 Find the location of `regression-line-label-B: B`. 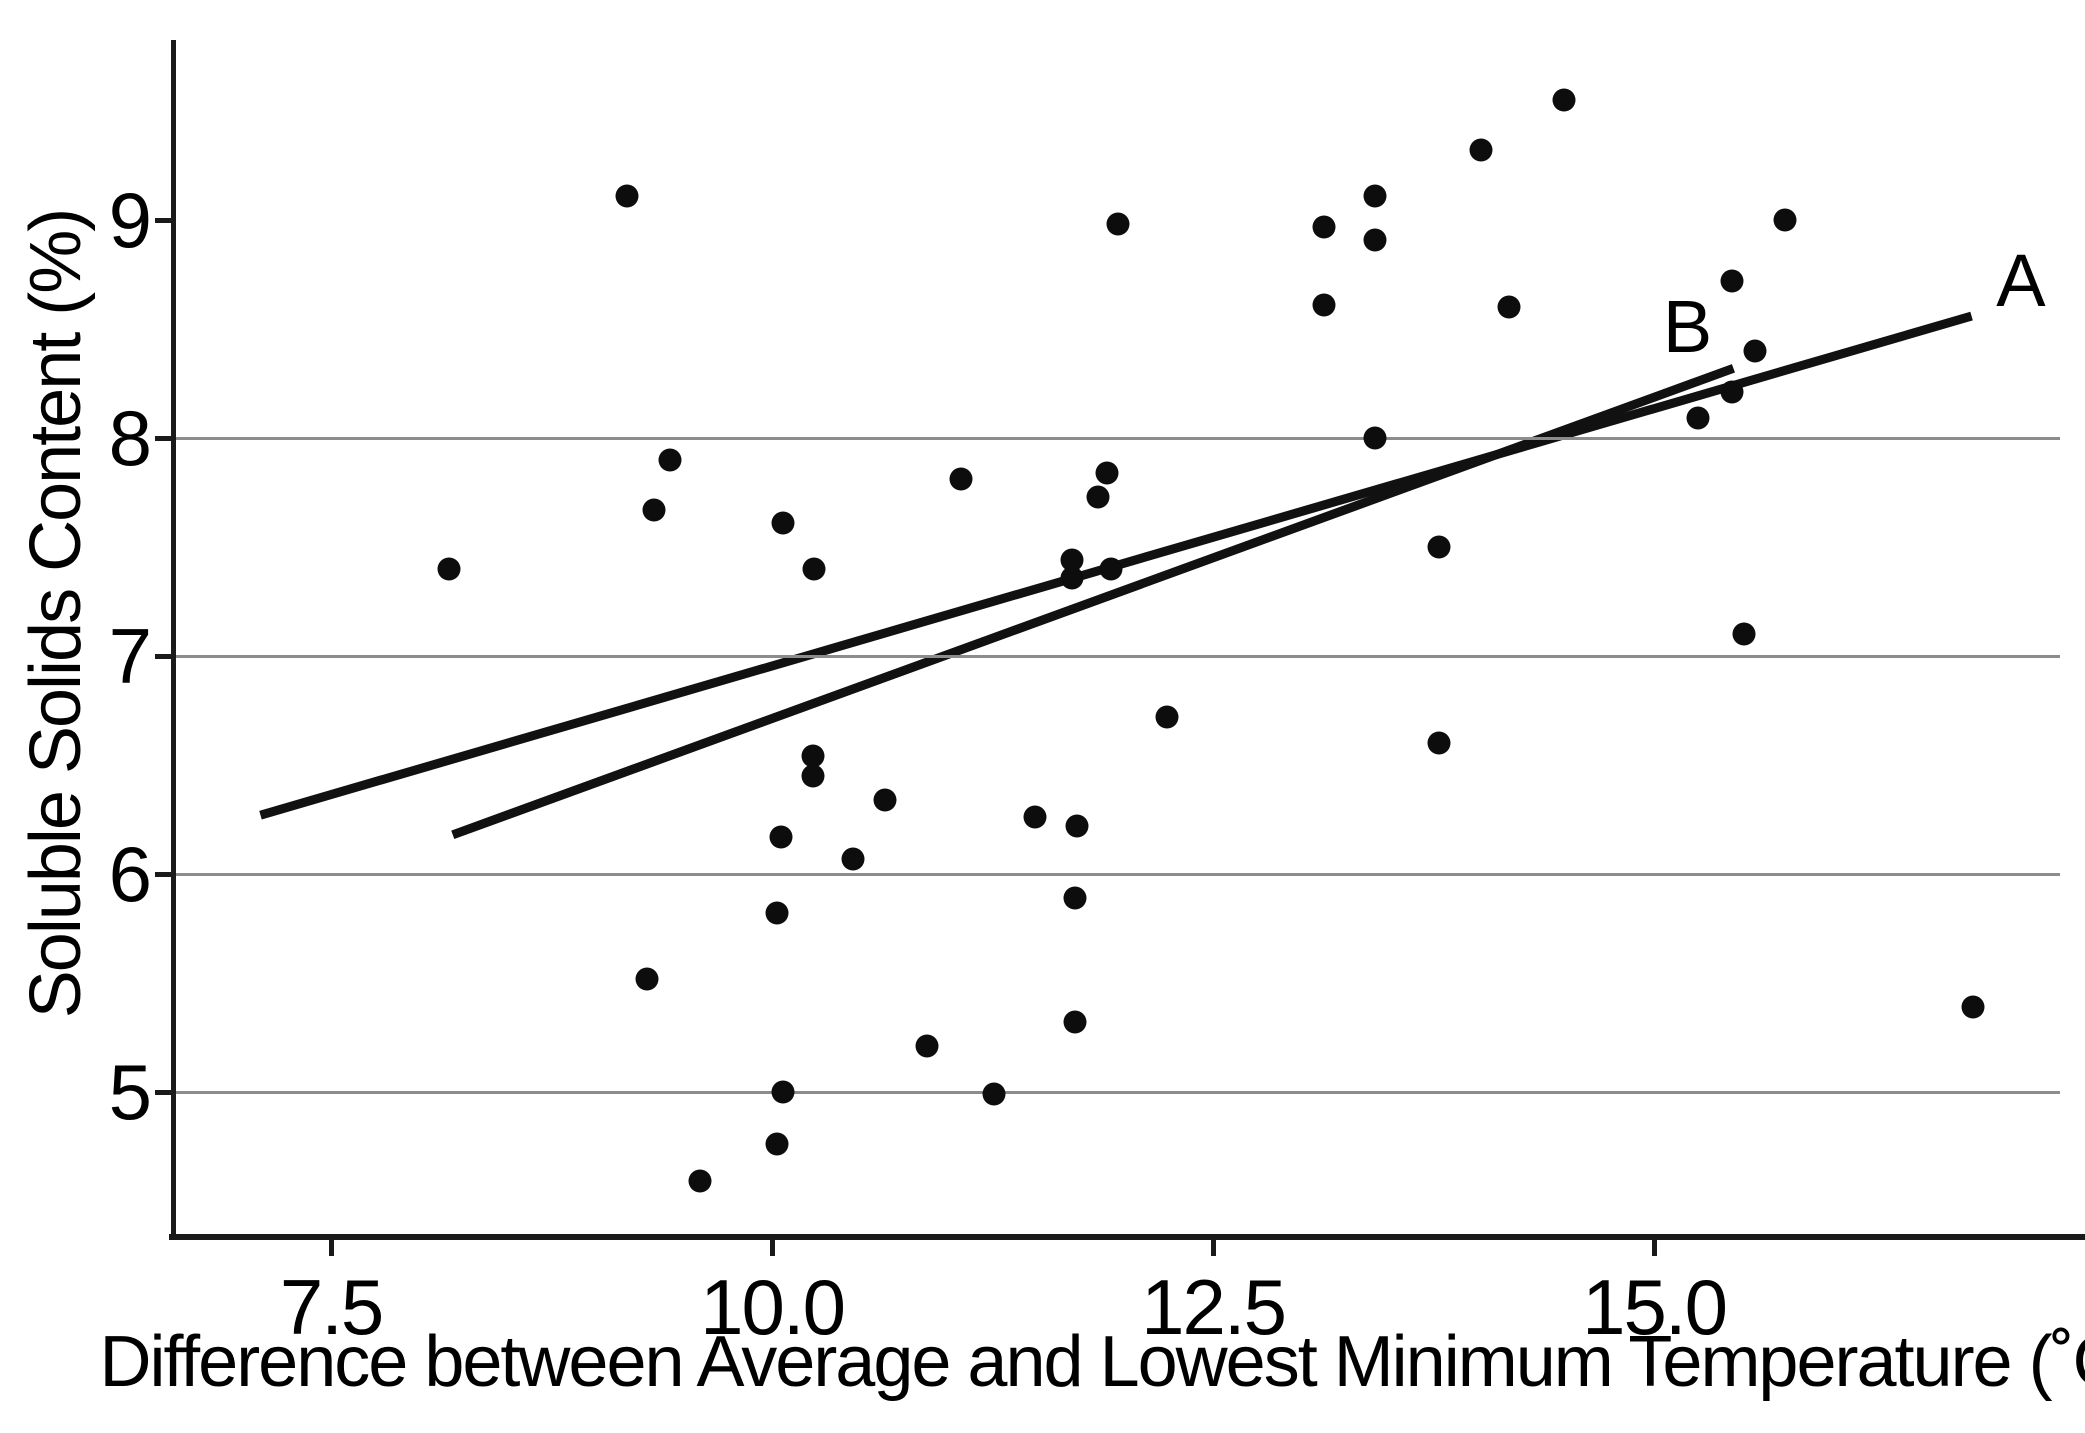

regression-line-label-B: B is located at coordinates (1687, 326).